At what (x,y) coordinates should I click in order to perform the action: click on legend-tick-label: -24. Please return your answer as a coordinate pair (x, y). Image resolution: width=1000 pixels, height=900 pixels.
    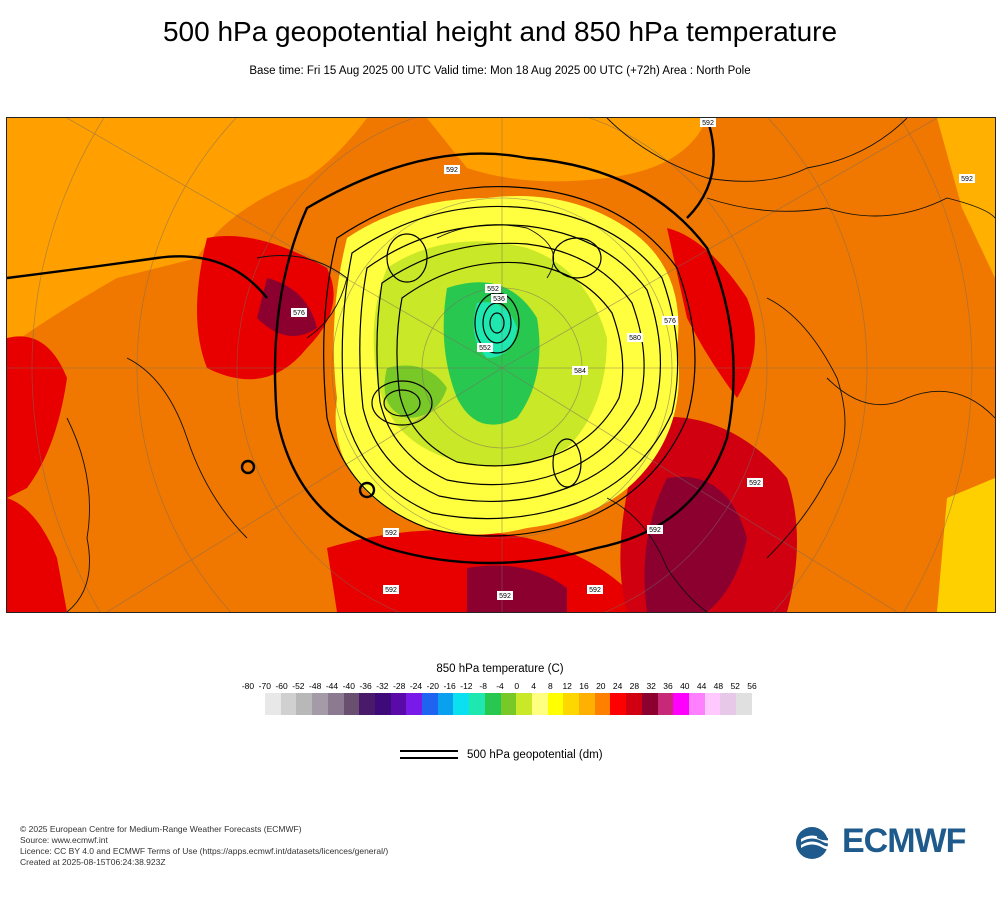
    Looking at the image, I should click on (416, 686).